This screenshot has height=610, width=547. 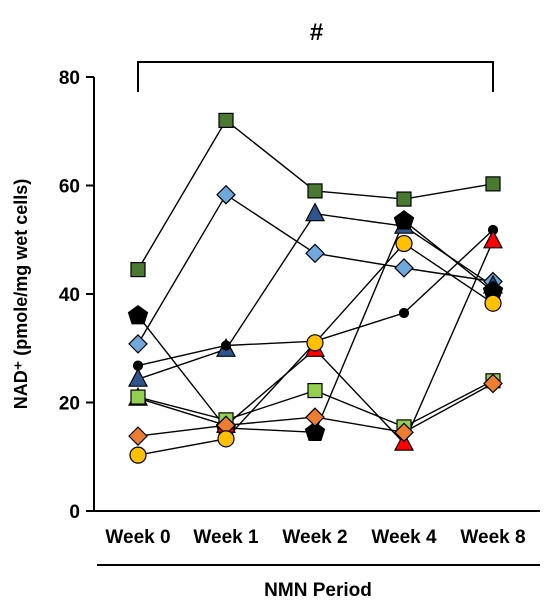 What do you see at coordinates (492, 537) in the screenshot?
I see `x-category-label: Week 8` at bounding box center [492, 537].